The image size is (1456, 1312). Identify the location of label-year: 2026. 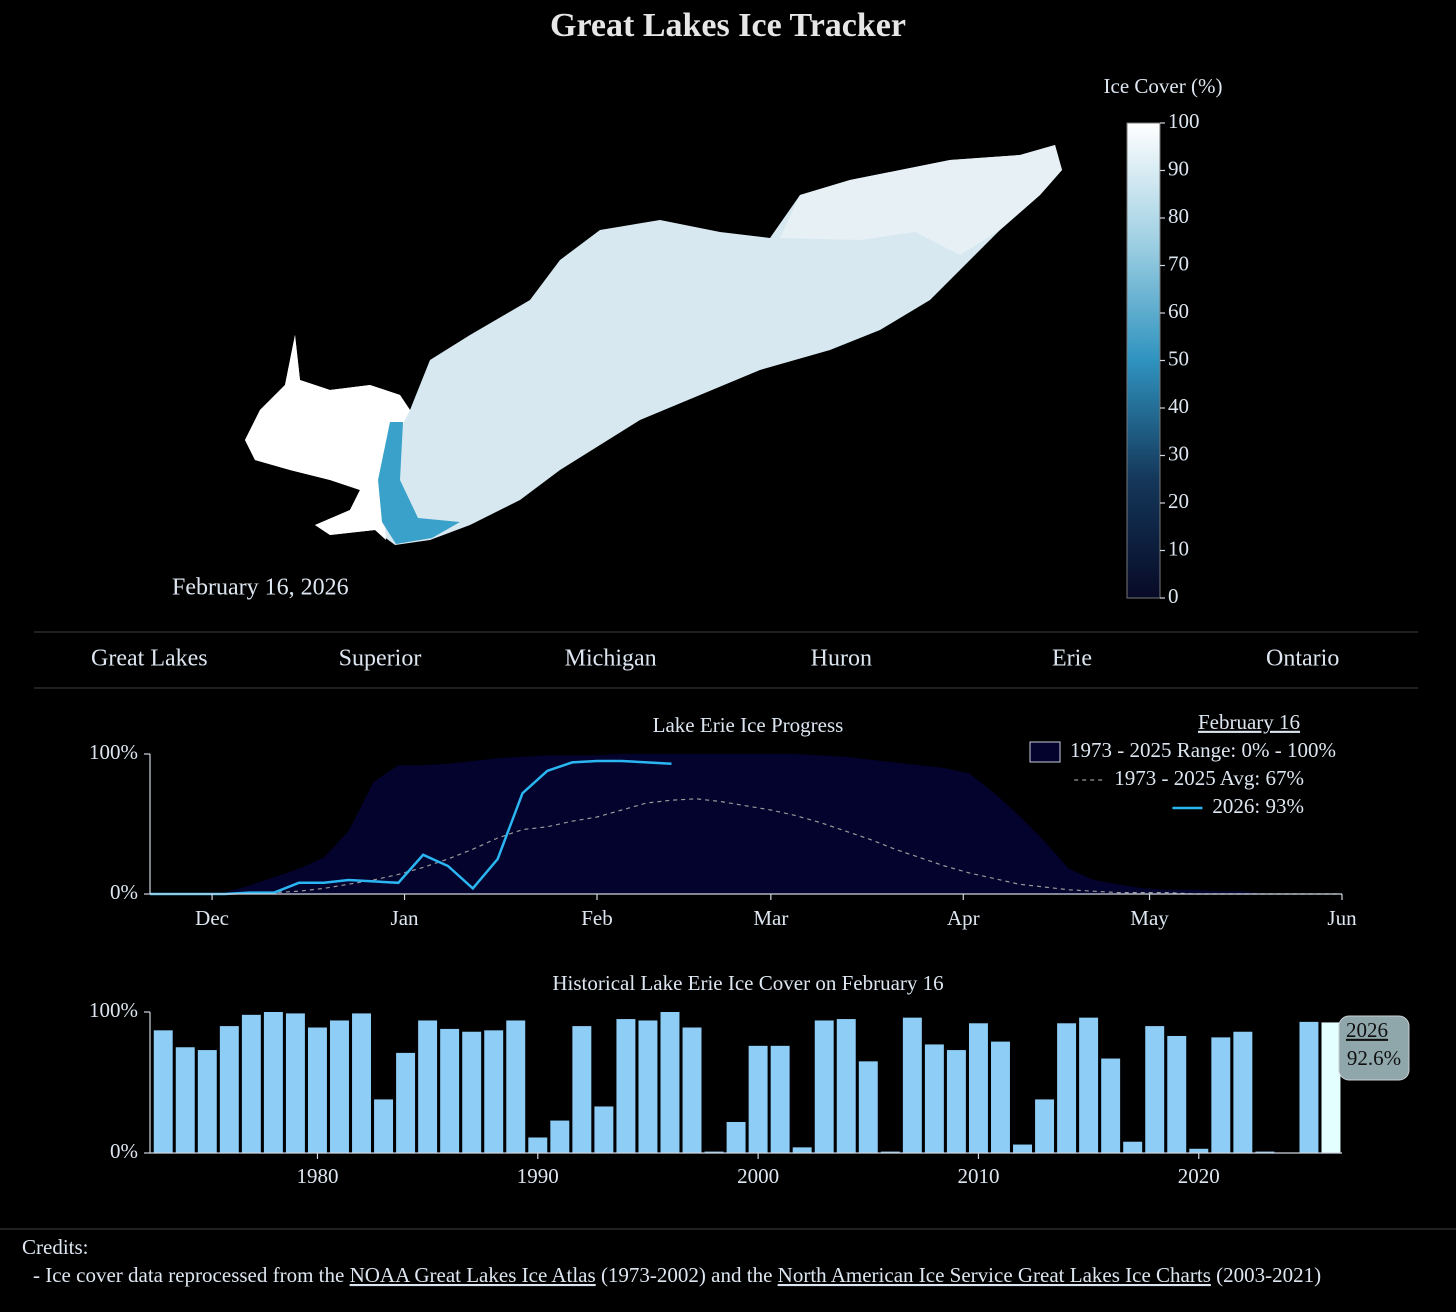
(1367, 1030).